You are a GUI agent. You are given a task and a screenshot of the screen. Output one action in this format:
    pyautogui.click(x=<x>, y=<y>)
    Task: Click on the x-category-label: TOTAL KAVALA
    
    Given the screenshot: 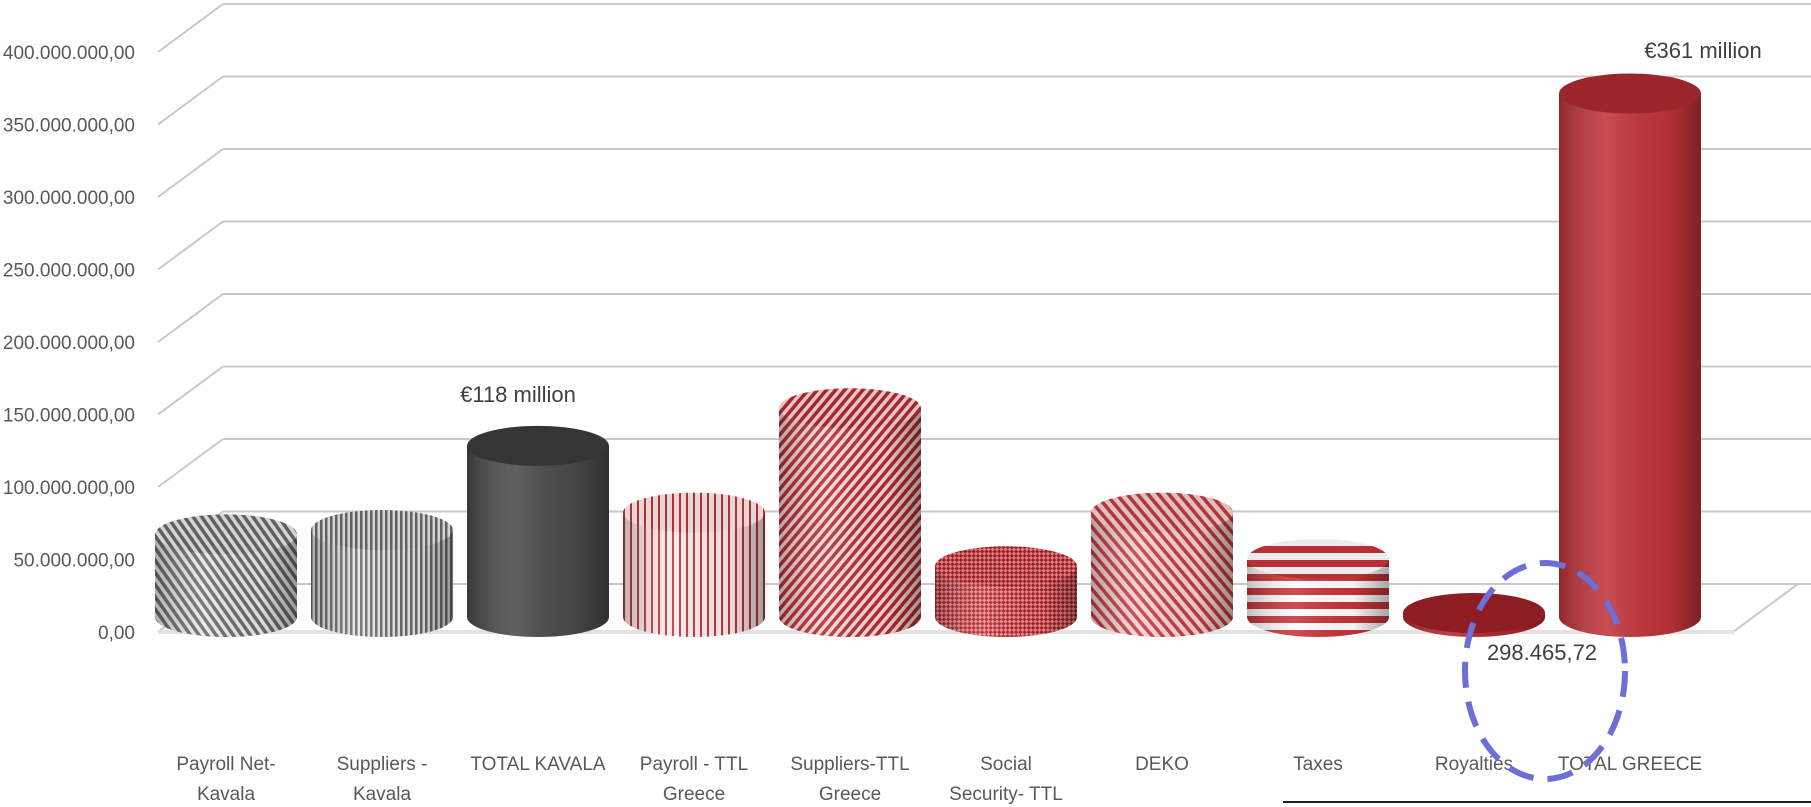 What is the action you would take?
    pyautogui.click(x=537, y=764)
    